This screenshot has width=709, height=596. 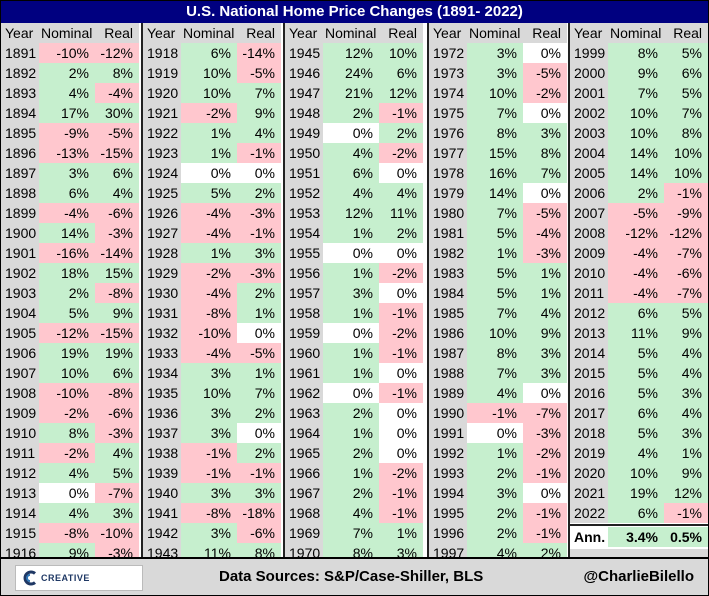 I want to click on header-year: Year, so click(x=162, y=33).